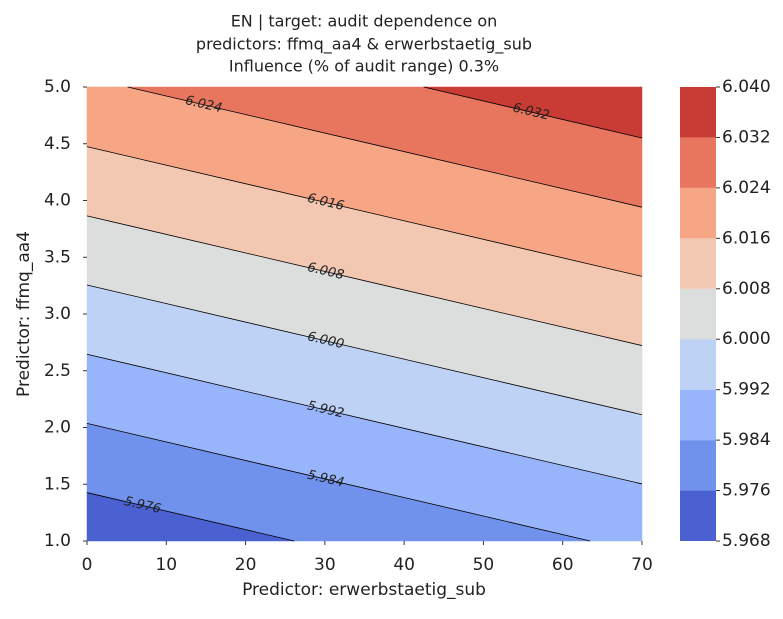 Image resolution: width=783 pixels, height=619 pixels. What do you see at coordinates (24, 314) in the screenshot?
I see `y-axis-label: Predictor: ffmq_aa4` at bounding box center [24, 314].